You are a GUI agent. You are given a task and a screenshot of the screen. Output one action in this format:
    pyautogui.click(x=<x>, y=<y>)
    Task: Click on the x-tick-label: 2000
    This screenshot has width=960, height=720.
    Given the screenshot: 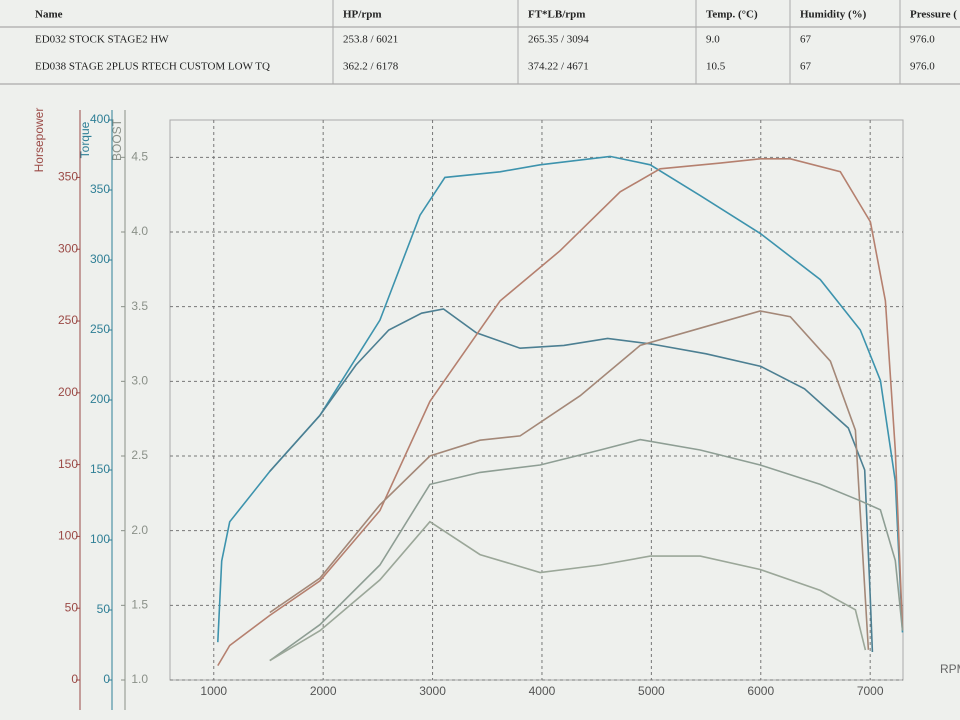 What is the action you would take?
    pyautogui.click(x=323, y=691)
    